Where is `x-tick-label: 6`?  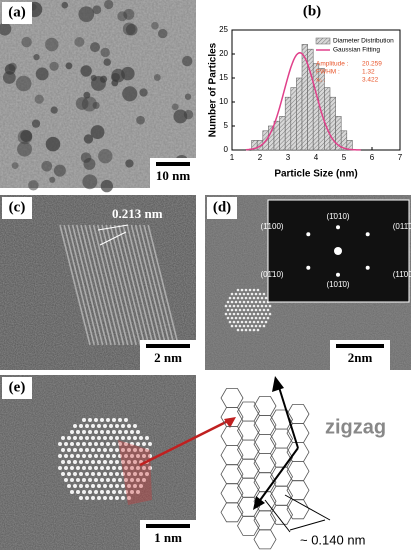 x-tick-label: 6 is located at coordinates (372, 157).